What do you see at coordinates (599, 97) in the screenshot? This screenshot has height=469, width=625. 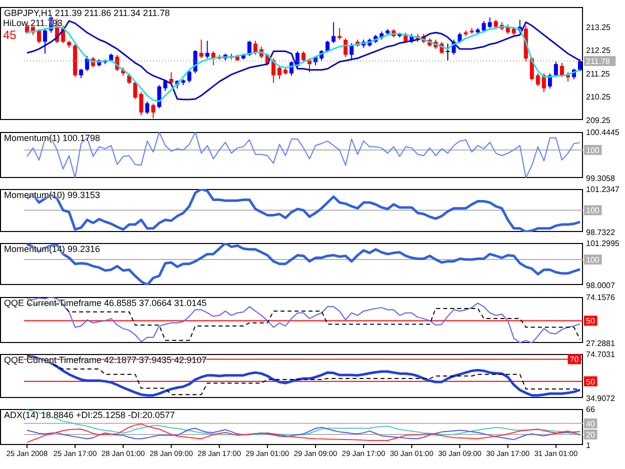 I see `y-tick-label: 210.25` at bounding box center [599, 97].